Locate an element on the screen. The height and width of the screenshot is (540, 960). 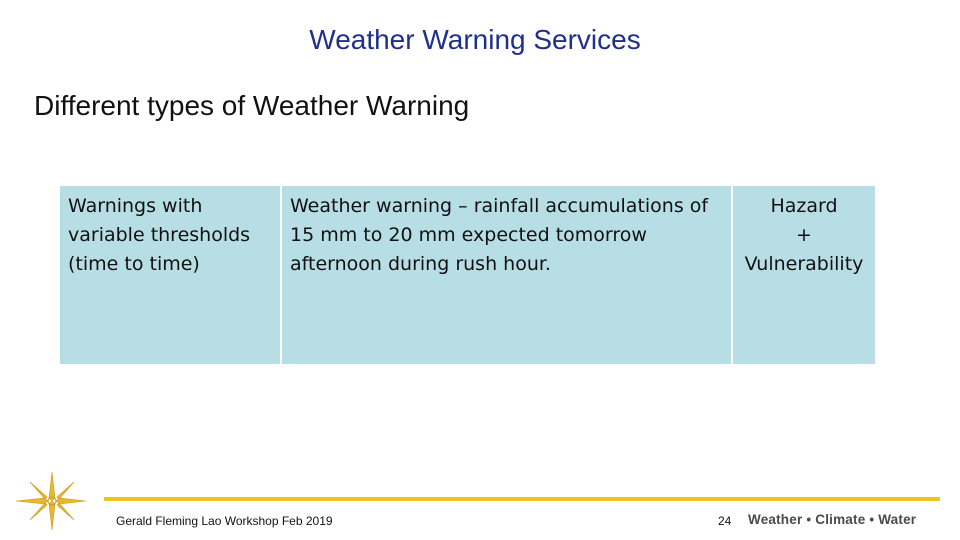
footer-text: Gerald Fleming Lao Workshop Feb 2019 is located at coordinates (224, 521).